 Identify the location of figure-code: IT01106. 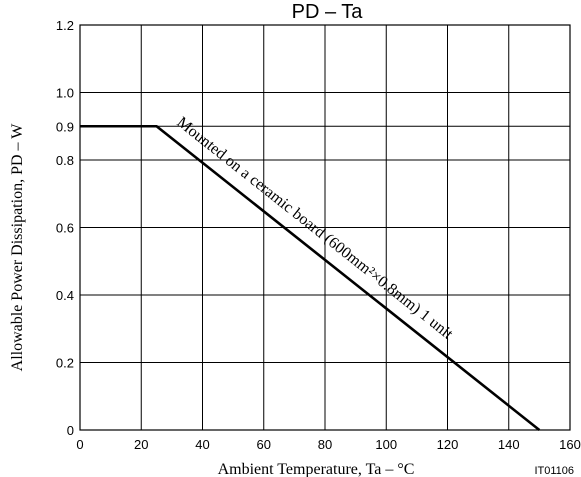
(554, 471).